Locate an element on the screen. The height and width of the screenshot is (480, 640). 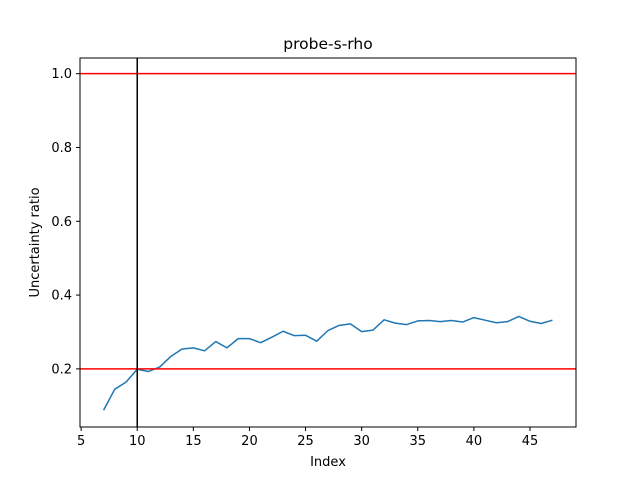
x-tick-label: 20 is located at coordinates (249, 441).